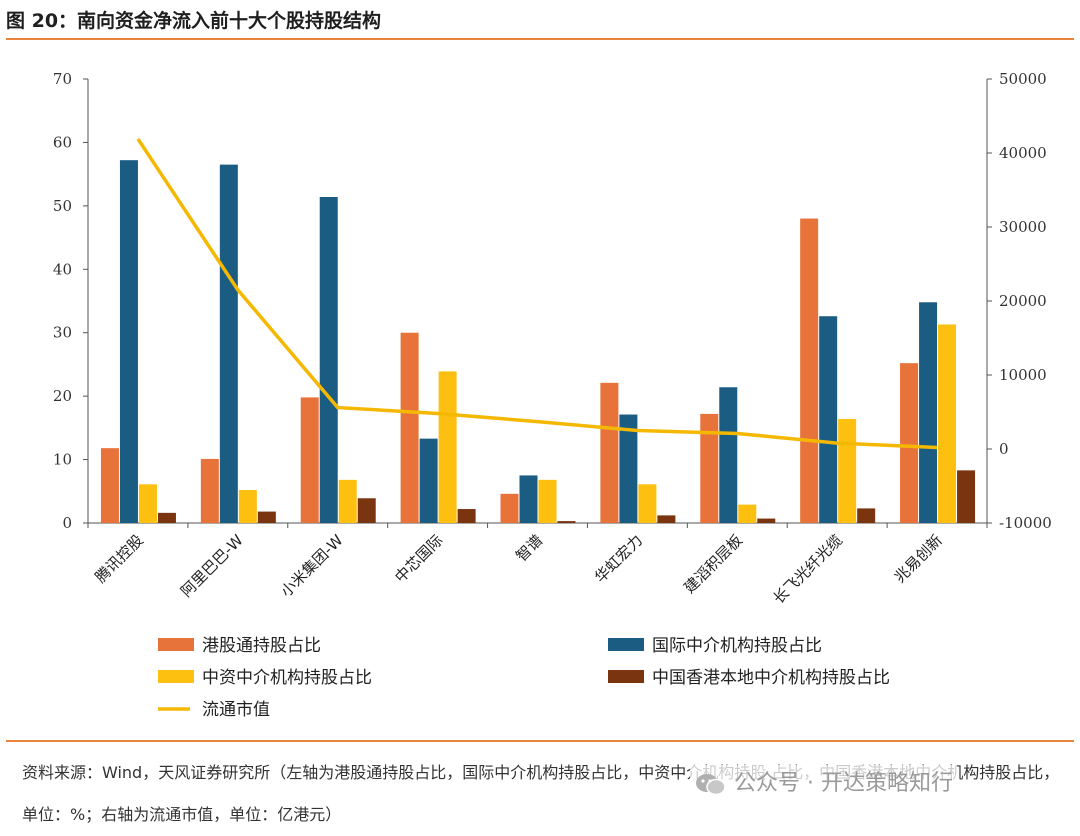  Describe the element at coordinates (529, 548) in the screenshot. I see `category-label: 智谱` at that location.